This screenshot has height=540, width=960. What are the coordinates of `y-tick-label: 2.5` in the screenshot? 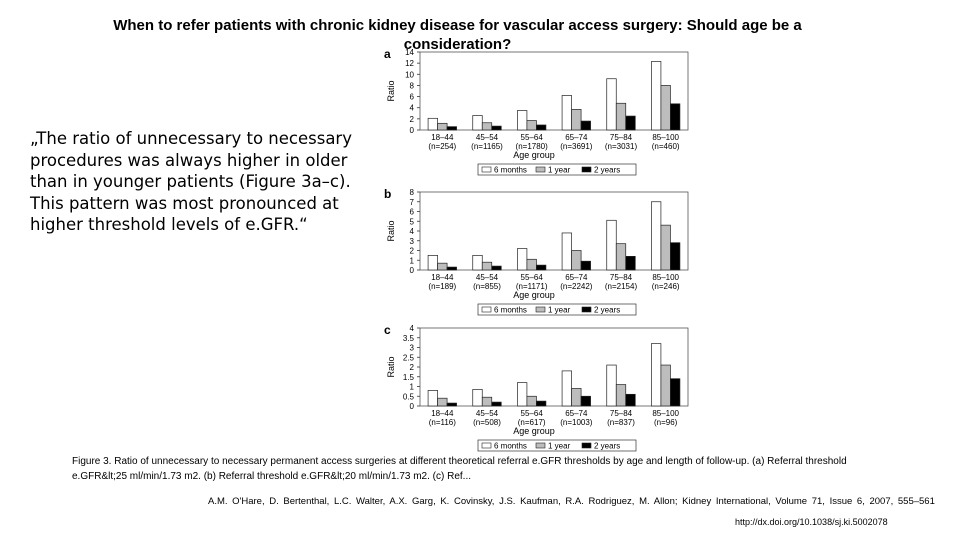 It's located at (409, 357).